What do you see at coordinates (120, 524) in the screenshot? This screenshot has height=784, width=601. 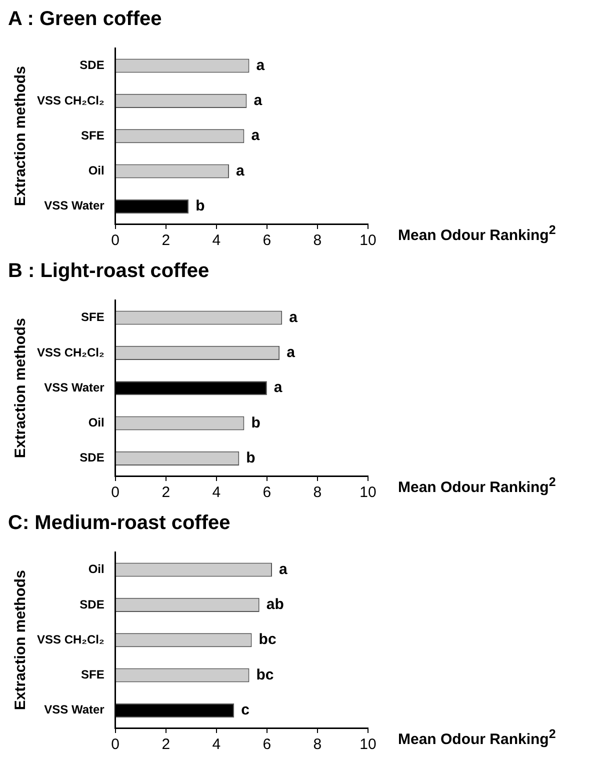 I see `chart-title: C: Medium-roast coffee` at bounding box center [120, 524].